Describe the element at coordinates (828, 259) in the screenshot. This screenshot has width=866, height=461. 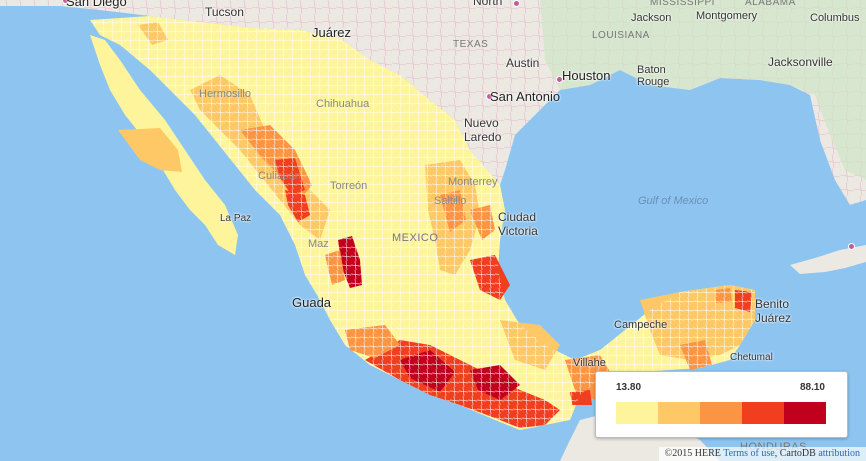
I see `cuba` at that location.